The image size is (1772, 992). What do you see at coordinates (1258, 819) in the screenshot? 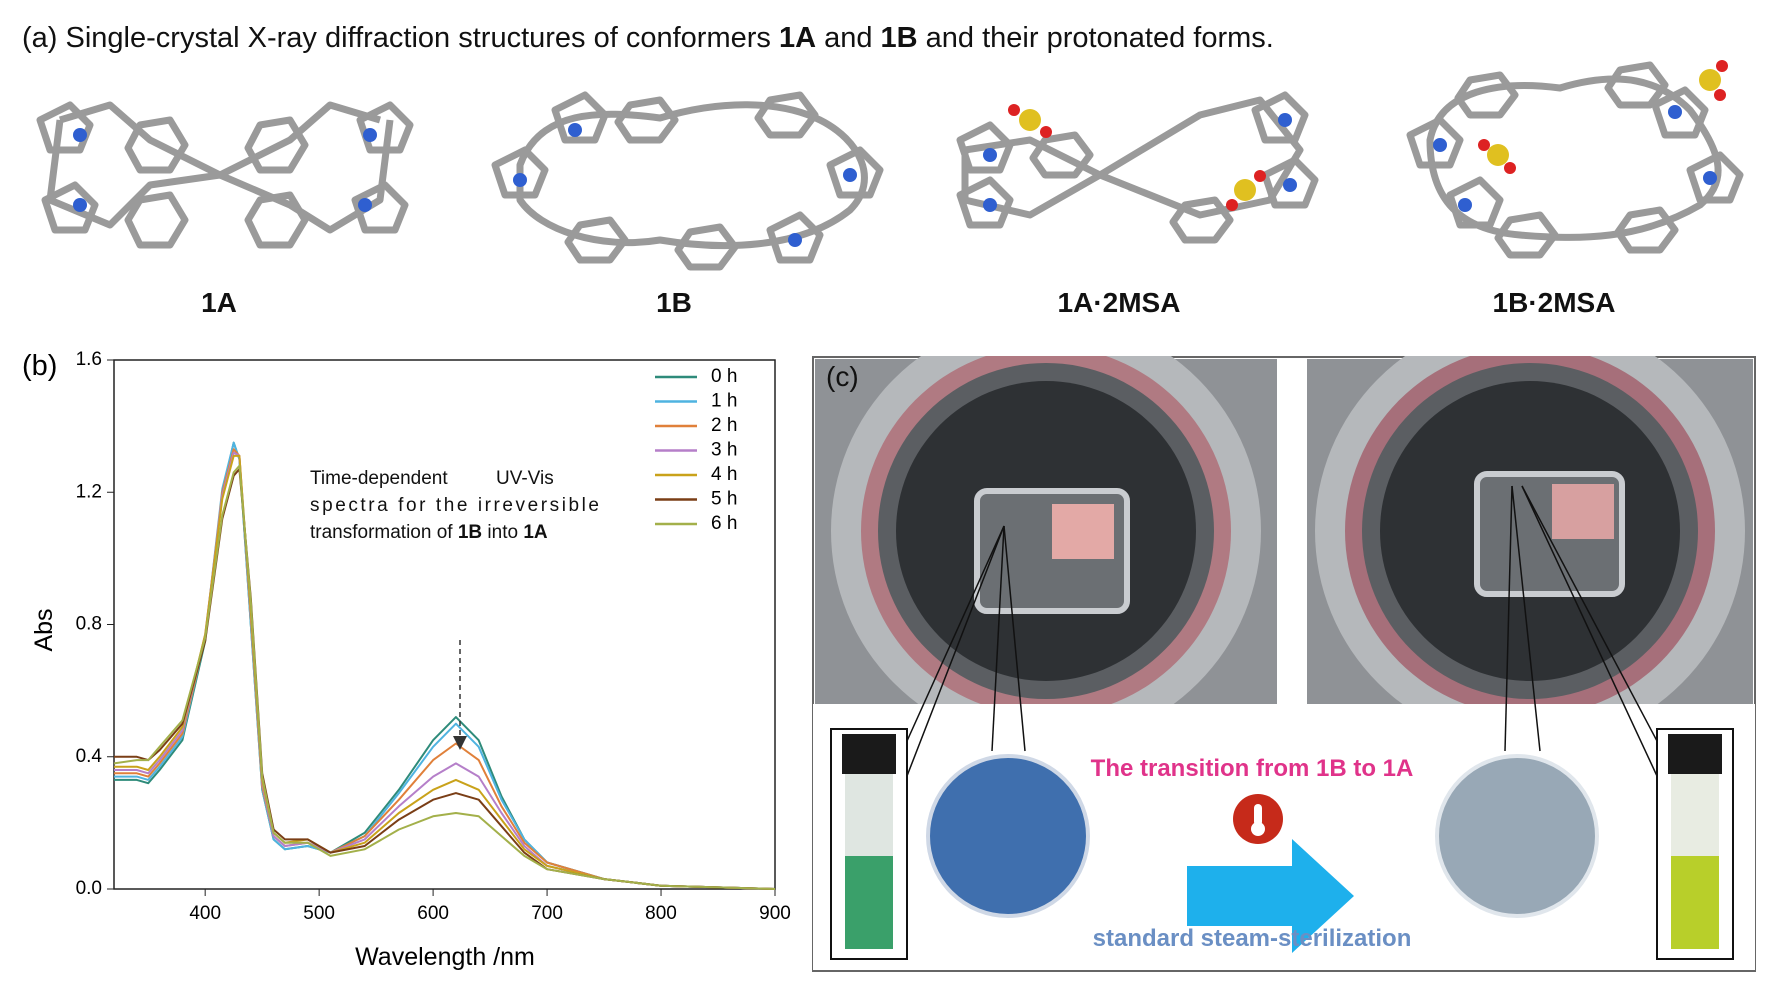
I see `thermometer-icon` at bounding box center [1258, 819].